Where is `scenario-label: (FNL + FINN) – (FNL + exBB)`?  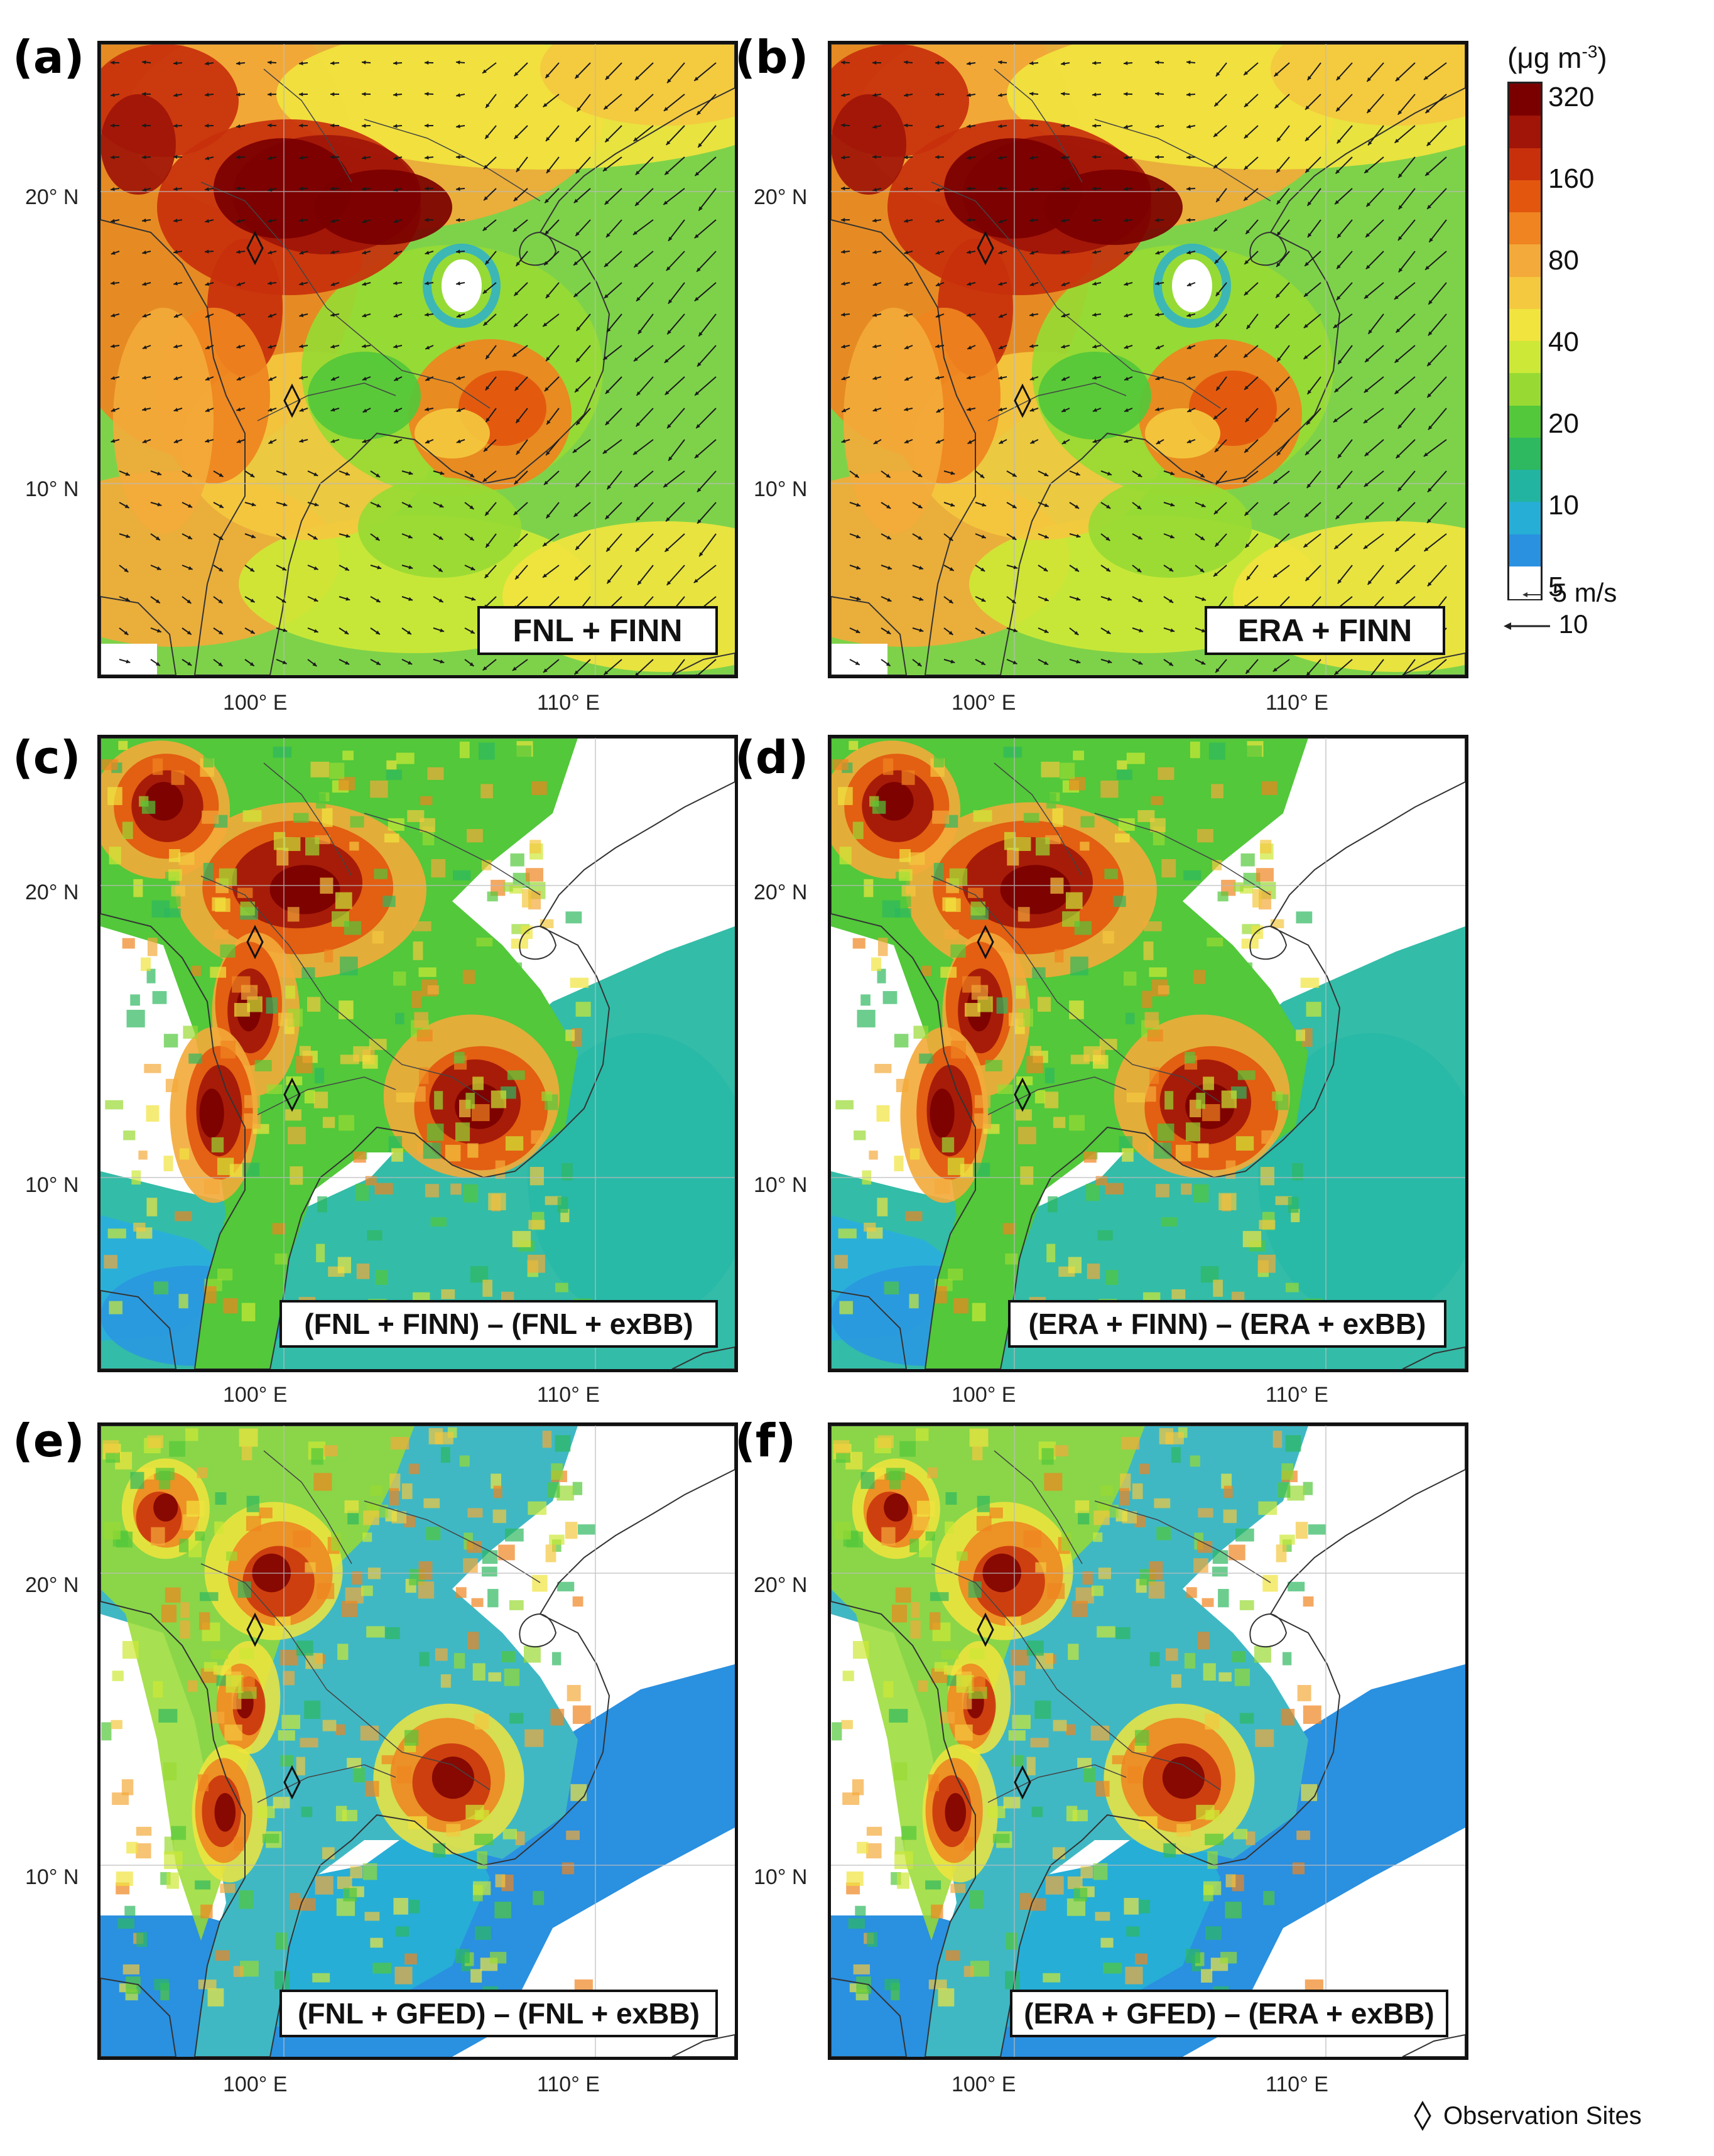 scenario-label: (FNL + FINN) – (FNL + exBB) is located at coordinates (499, 1324).